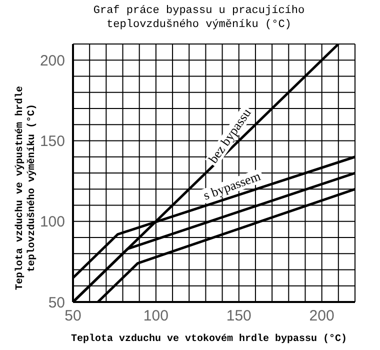  I want to click on x-tick-label: 100, so click(155, 316).